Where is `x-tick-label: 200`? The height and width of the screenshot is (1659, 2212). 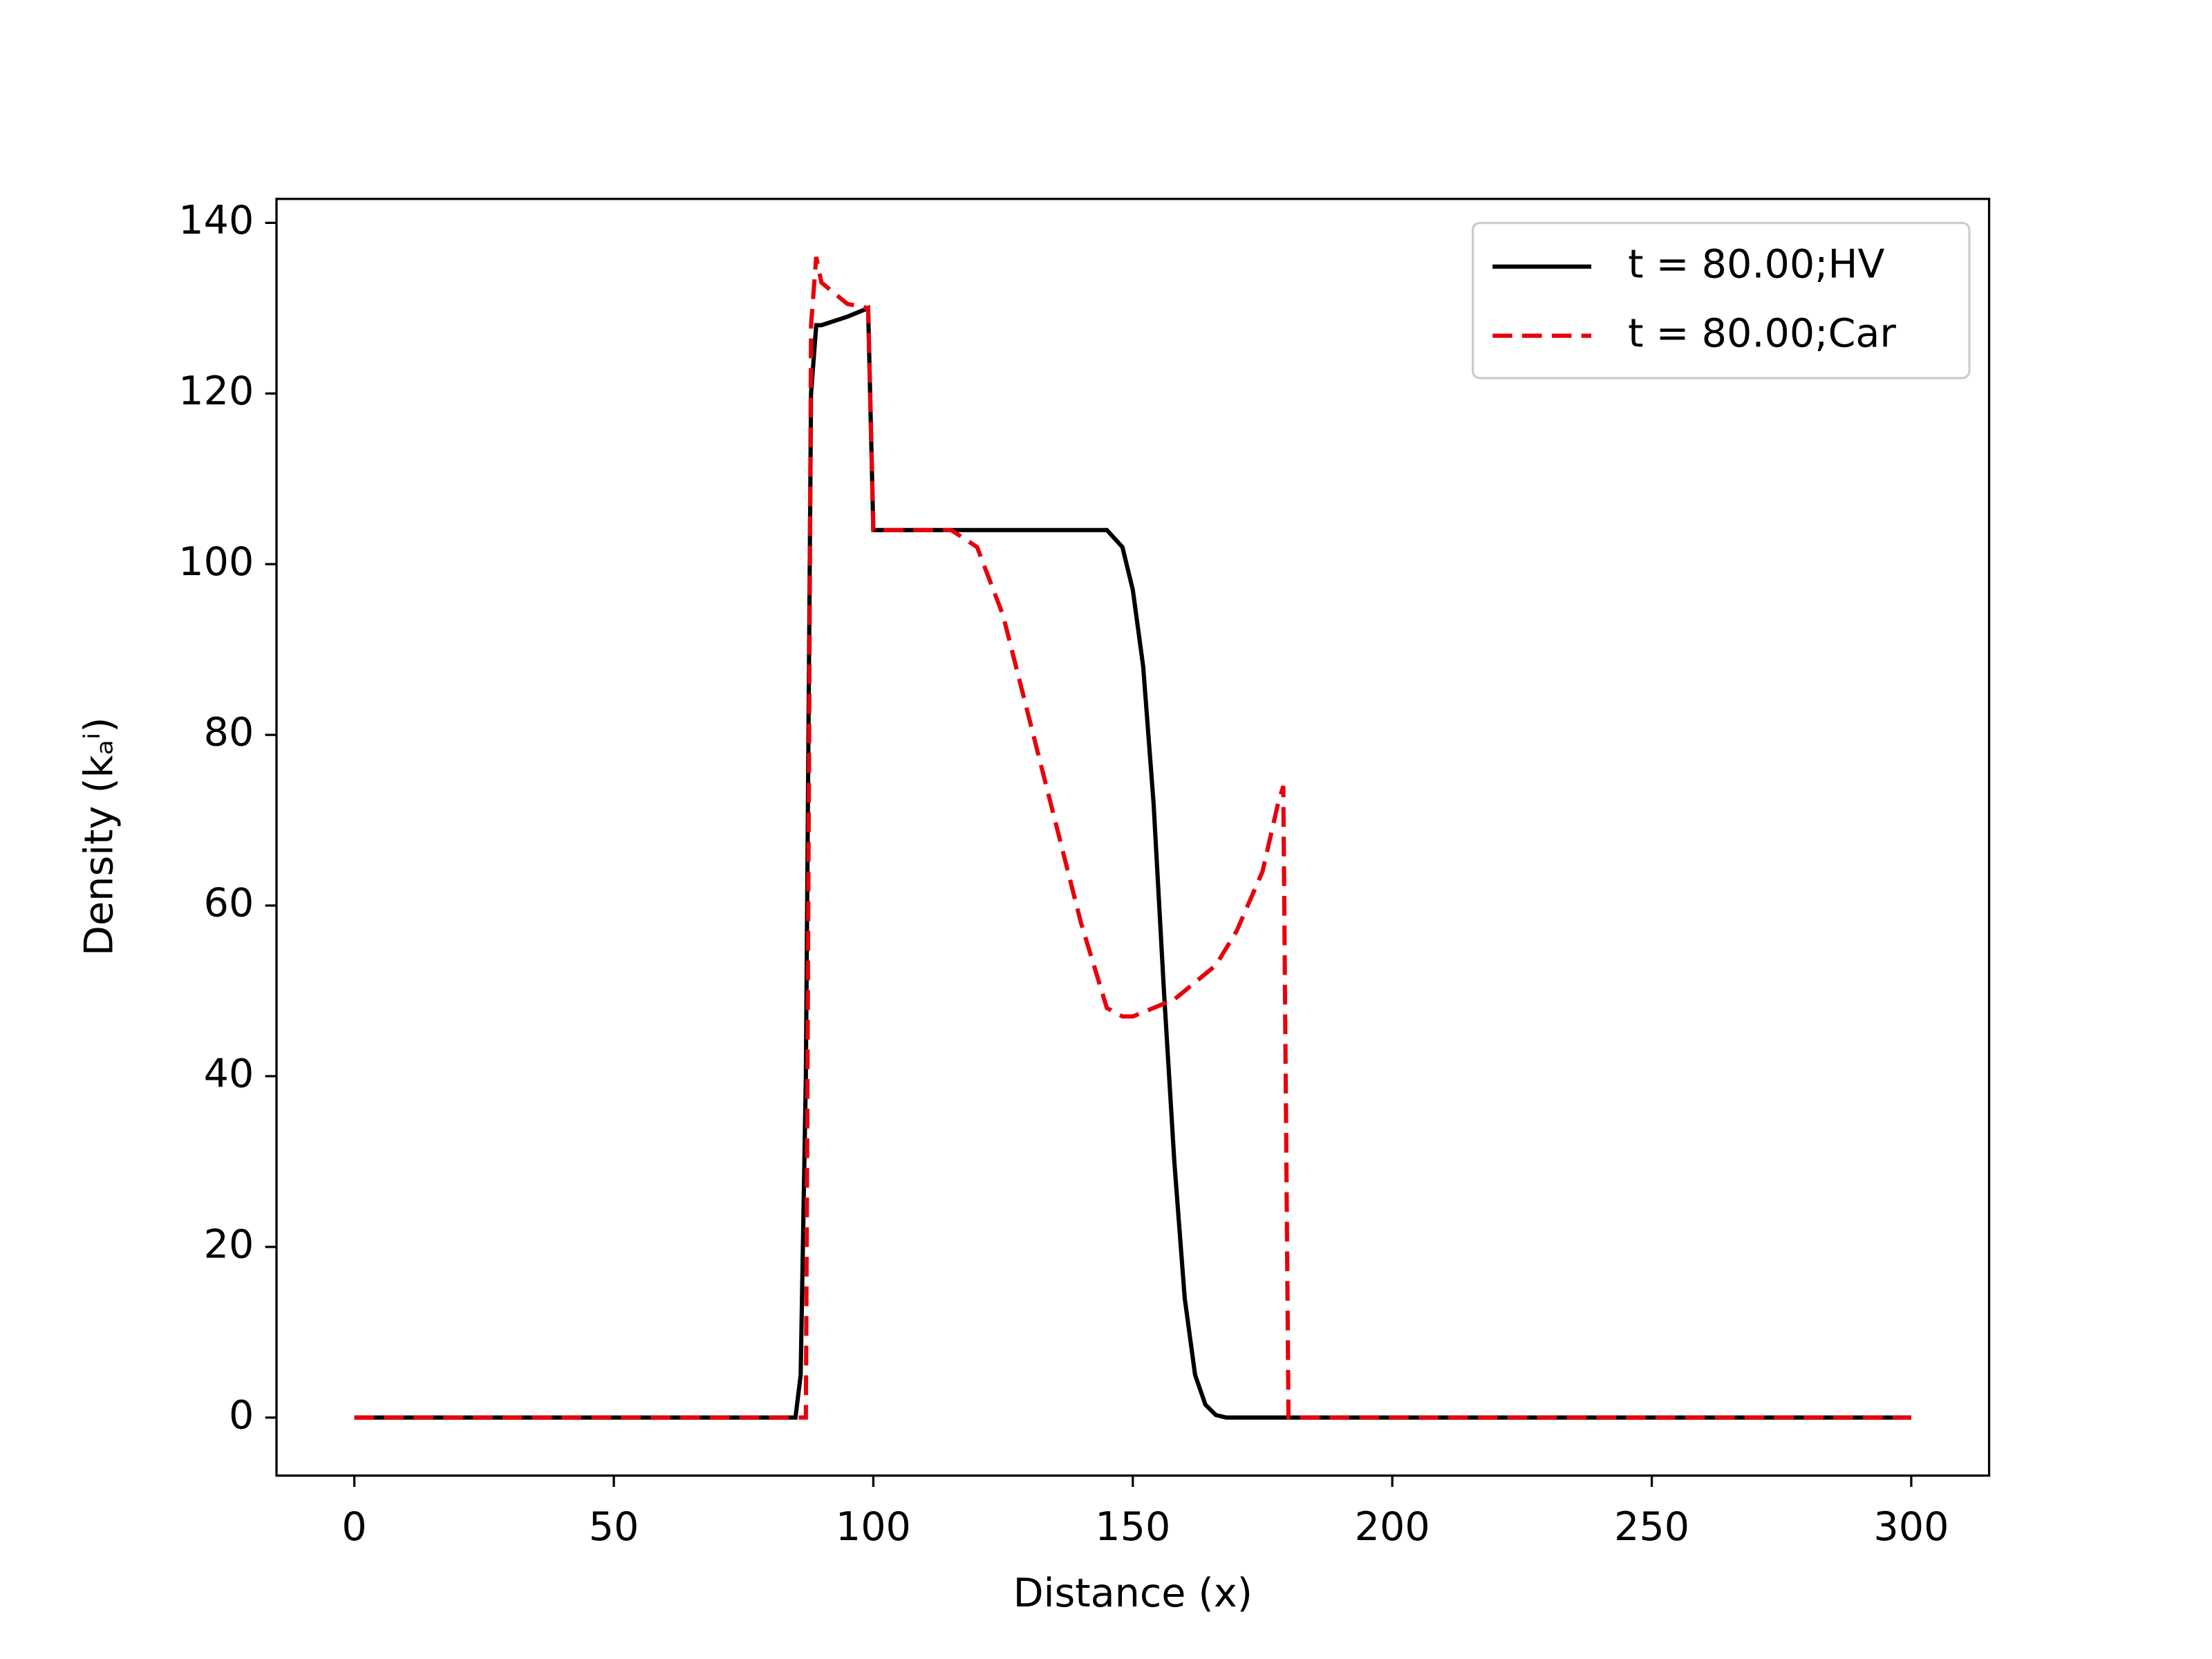
x-tick-label: 200 is located at coordinates (1392, 1527).